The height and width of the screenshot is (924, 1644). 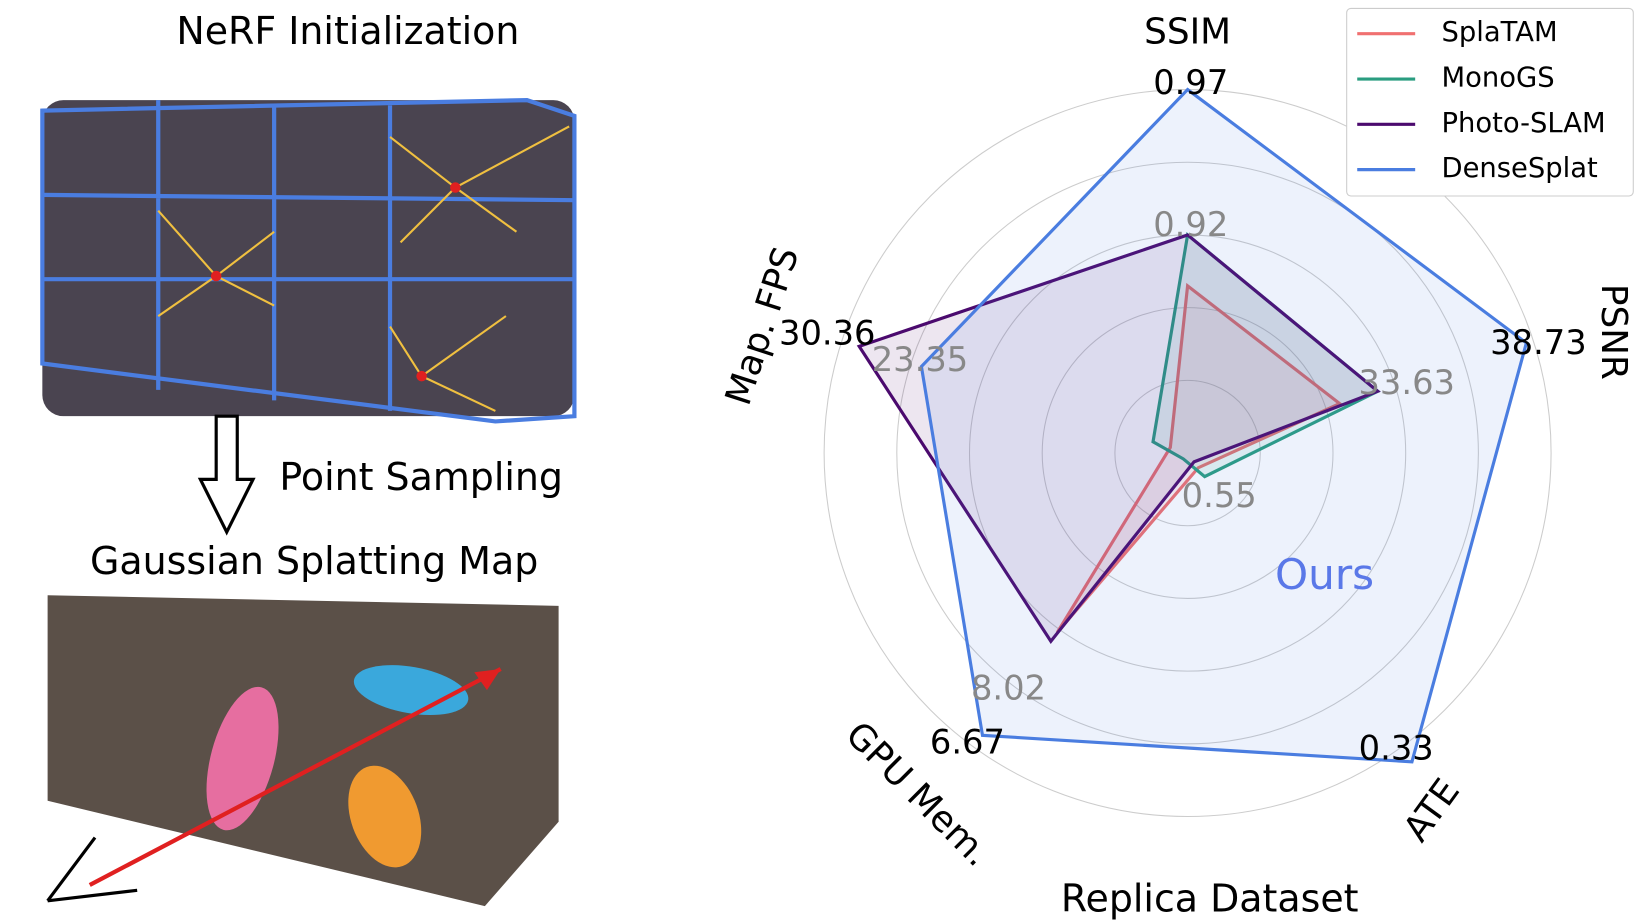 I want to click on annotation: 8.02, so click(x=1008, y=688).